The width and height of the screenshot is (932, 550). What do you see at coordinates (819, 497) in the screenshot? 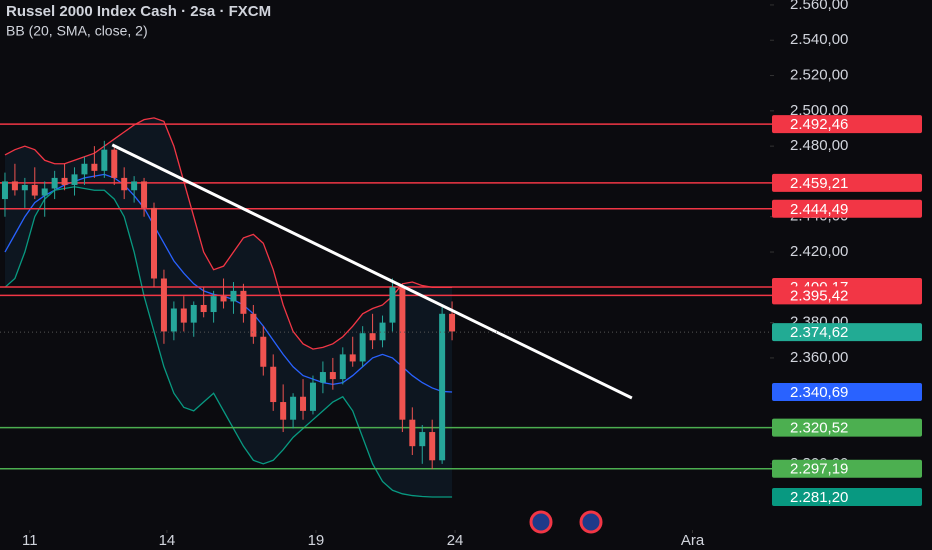
I see `price-badge-label: 2.281,20` at bounding box center [819, 497].